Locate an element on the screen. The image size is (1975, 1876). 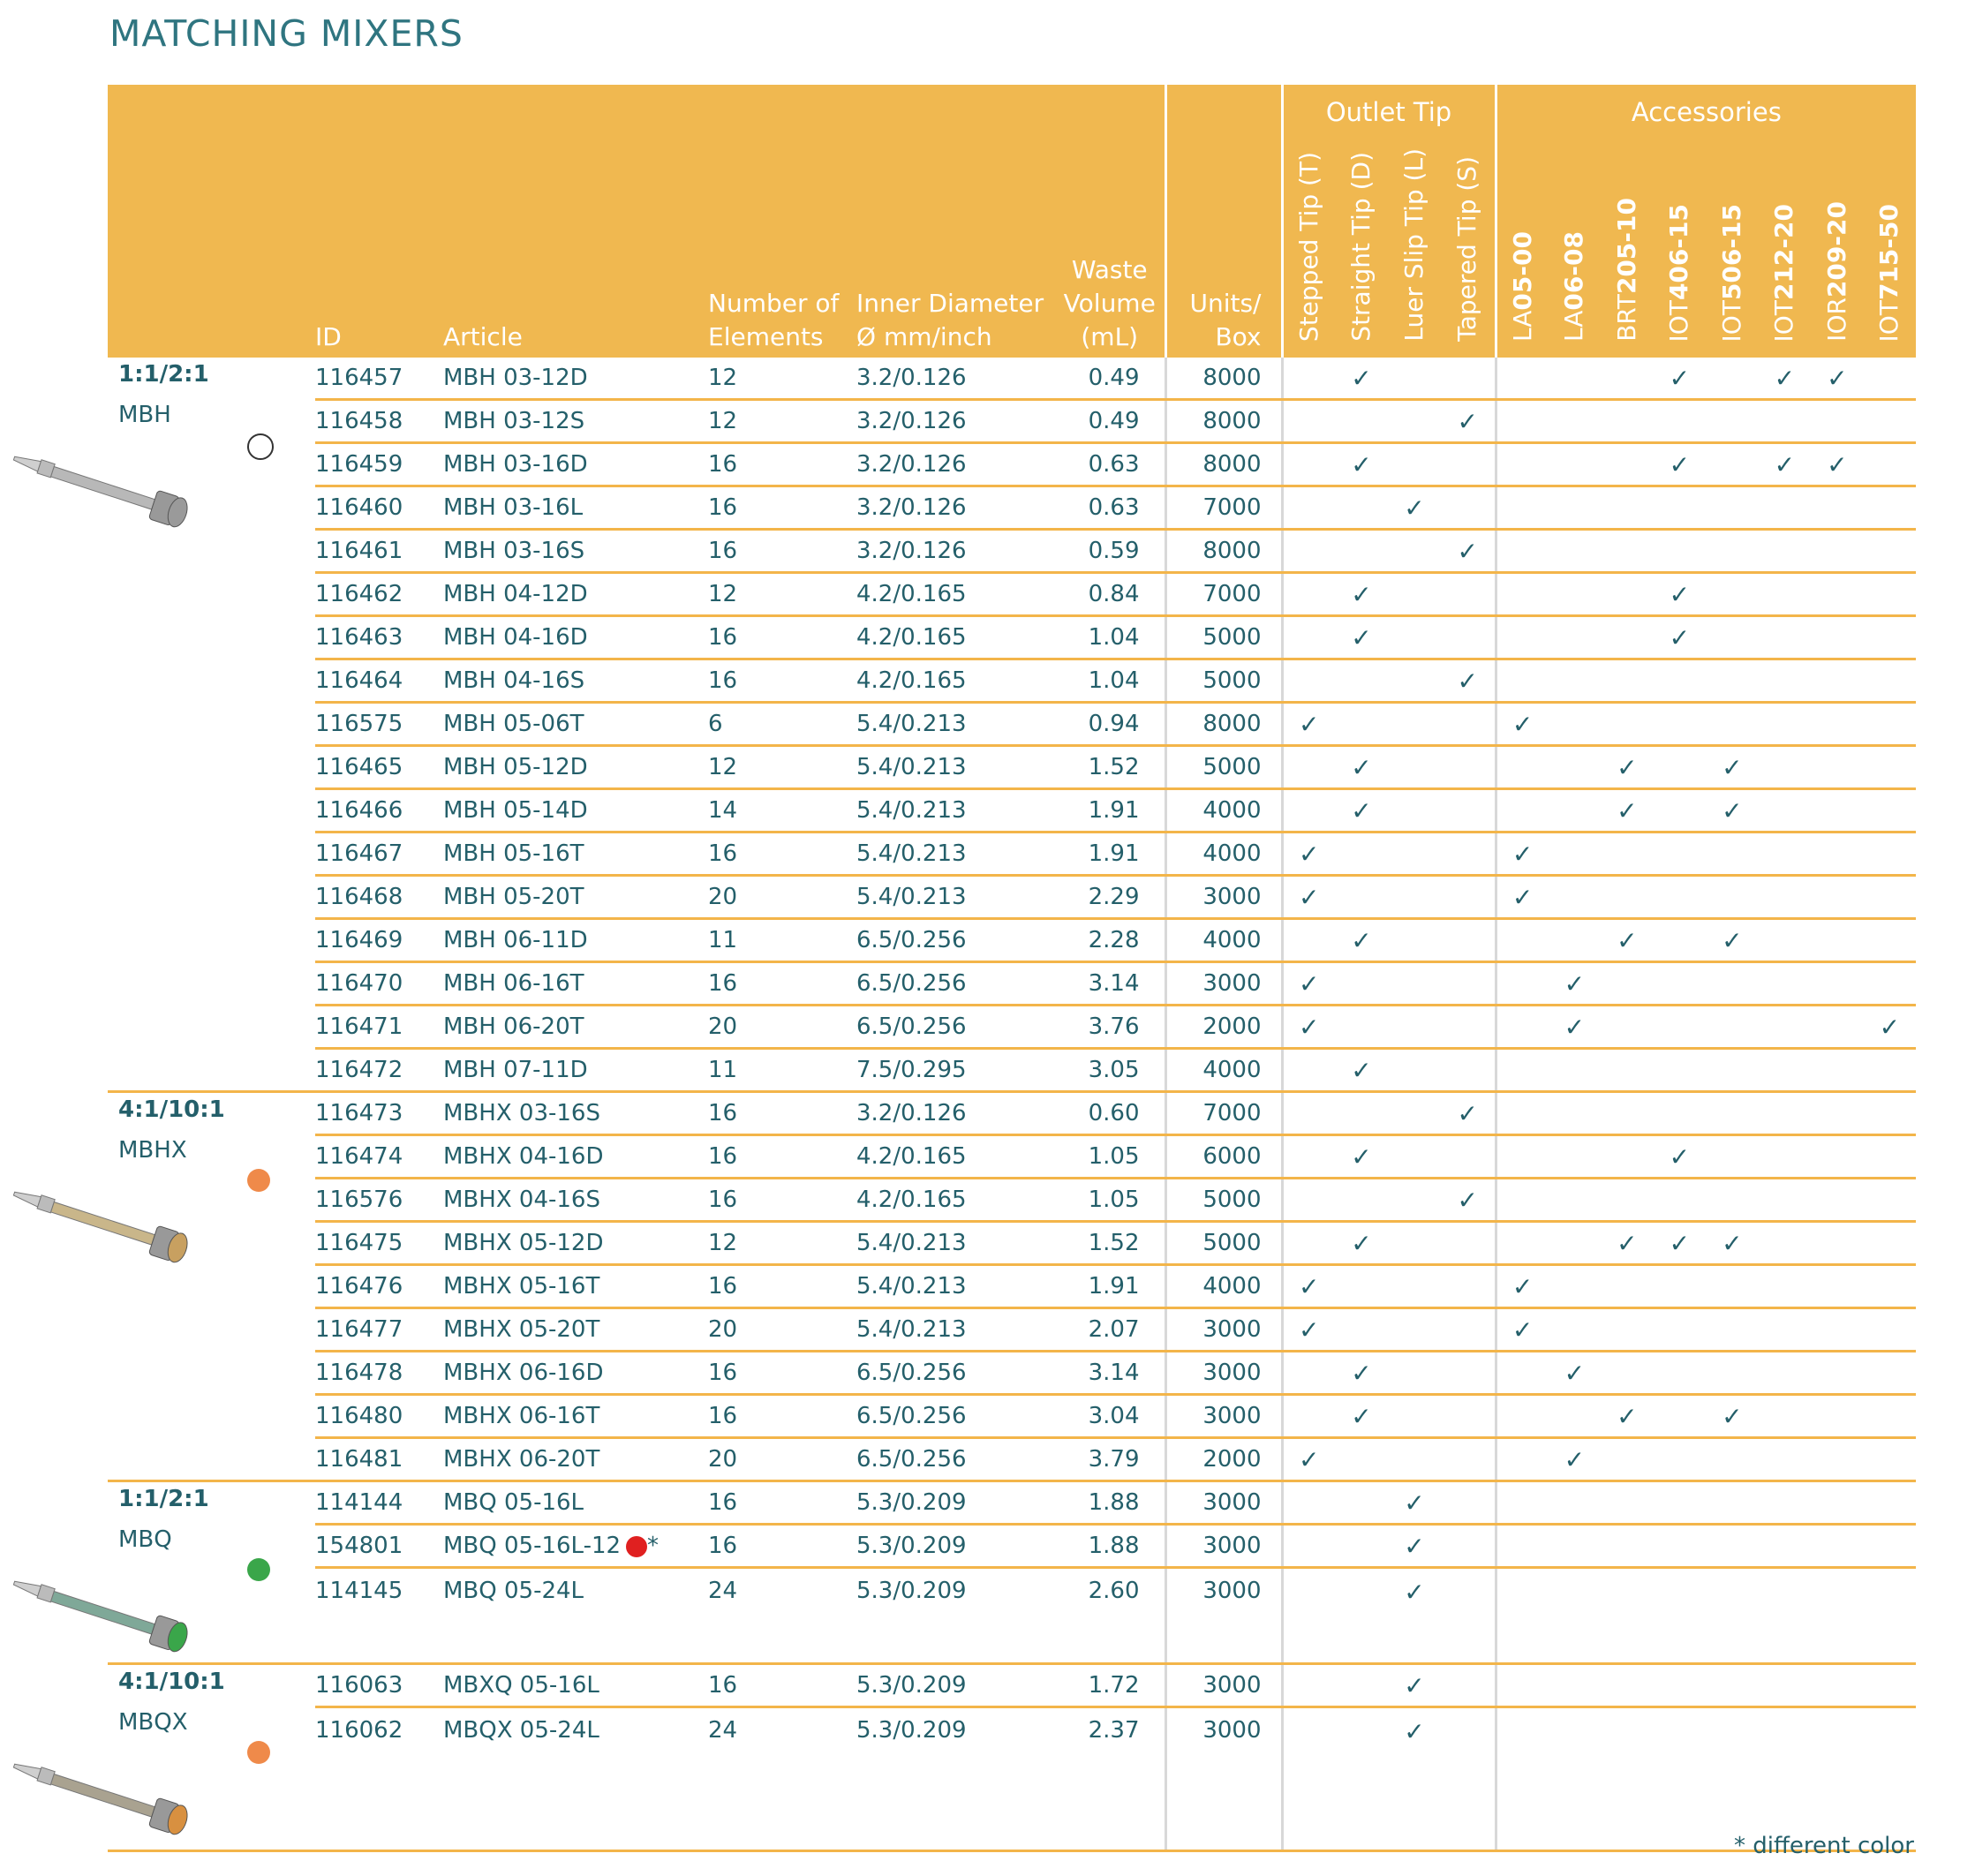
cell-elements: 16 is located at coordinates (782, 1503).